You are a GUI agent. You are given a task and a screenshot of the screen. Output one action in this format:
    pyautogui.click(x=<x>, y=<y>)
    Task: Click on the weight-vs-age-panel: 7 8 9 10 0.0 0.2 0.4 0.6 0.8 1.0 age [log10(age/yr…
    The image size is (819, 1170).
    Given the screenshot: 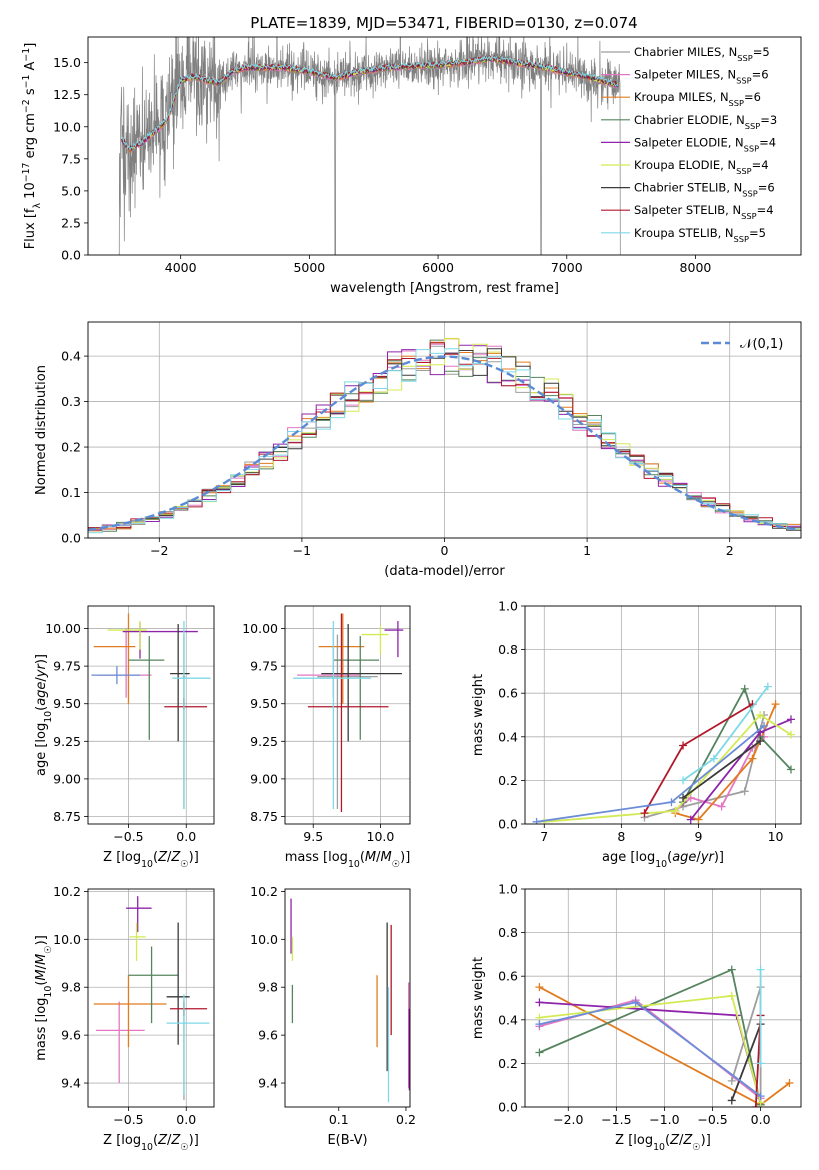 What is the action you would take?
    pyautogui.click(x=636, y=734)
    